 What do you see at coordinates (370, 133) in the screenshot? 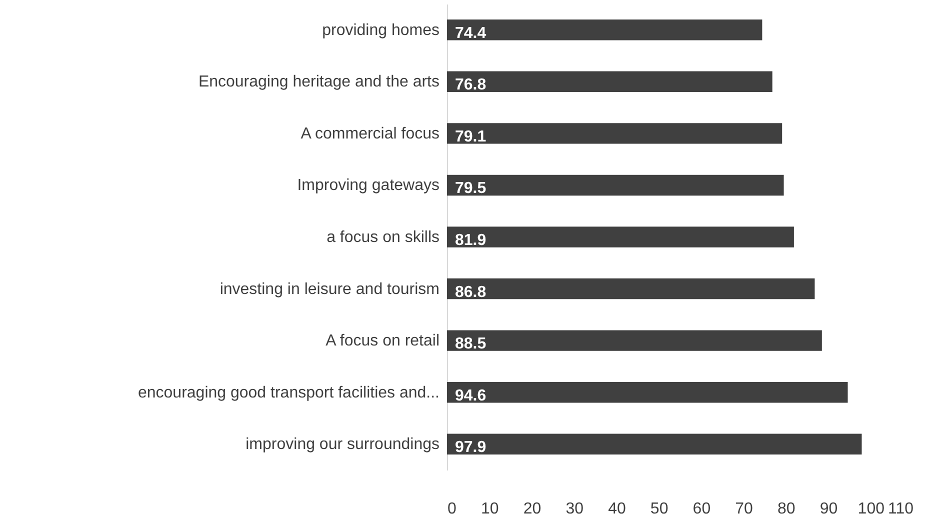
I see `y-tick-label: A commercial focus` at bounding box center [370, 133].